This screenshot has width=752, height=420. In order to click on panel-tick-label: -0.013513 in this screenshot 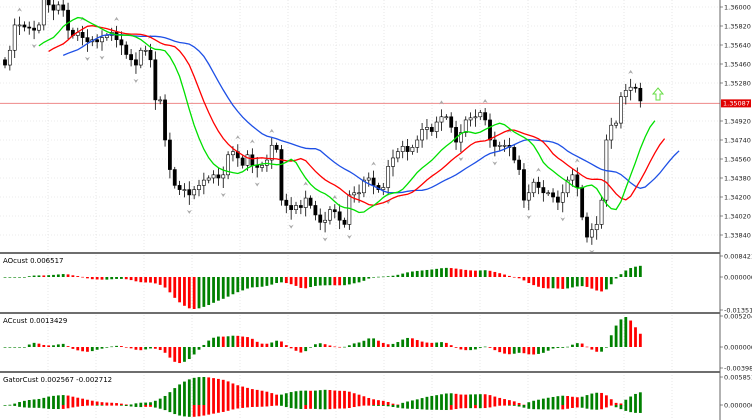, I will do `click(738, 310)`.